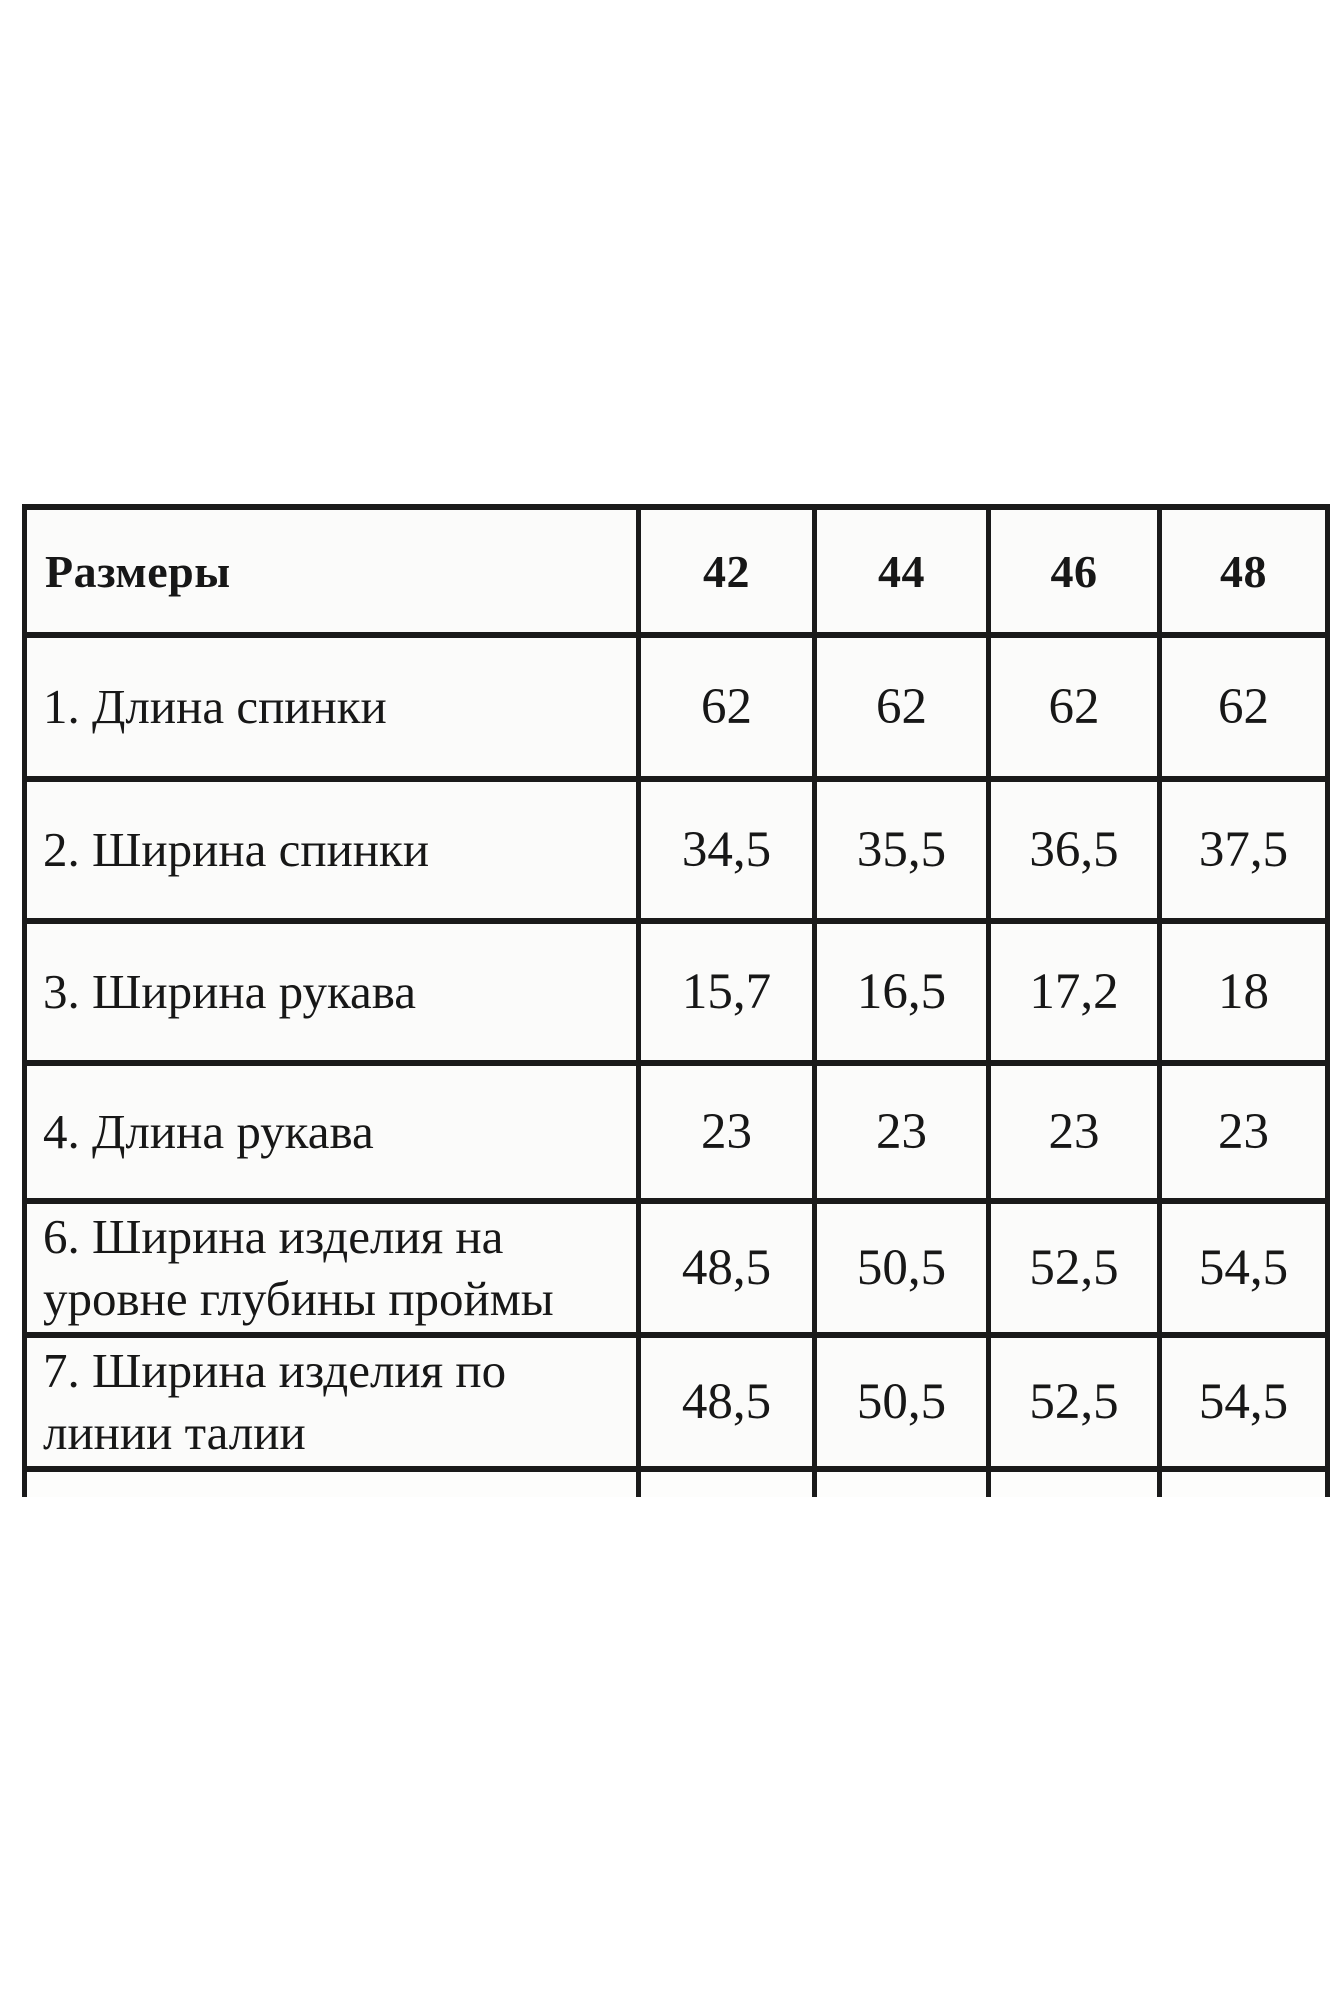  Describe the element at coordinates (901, 850) in the screenshot. I see `cell-value: 35,5` at that location.